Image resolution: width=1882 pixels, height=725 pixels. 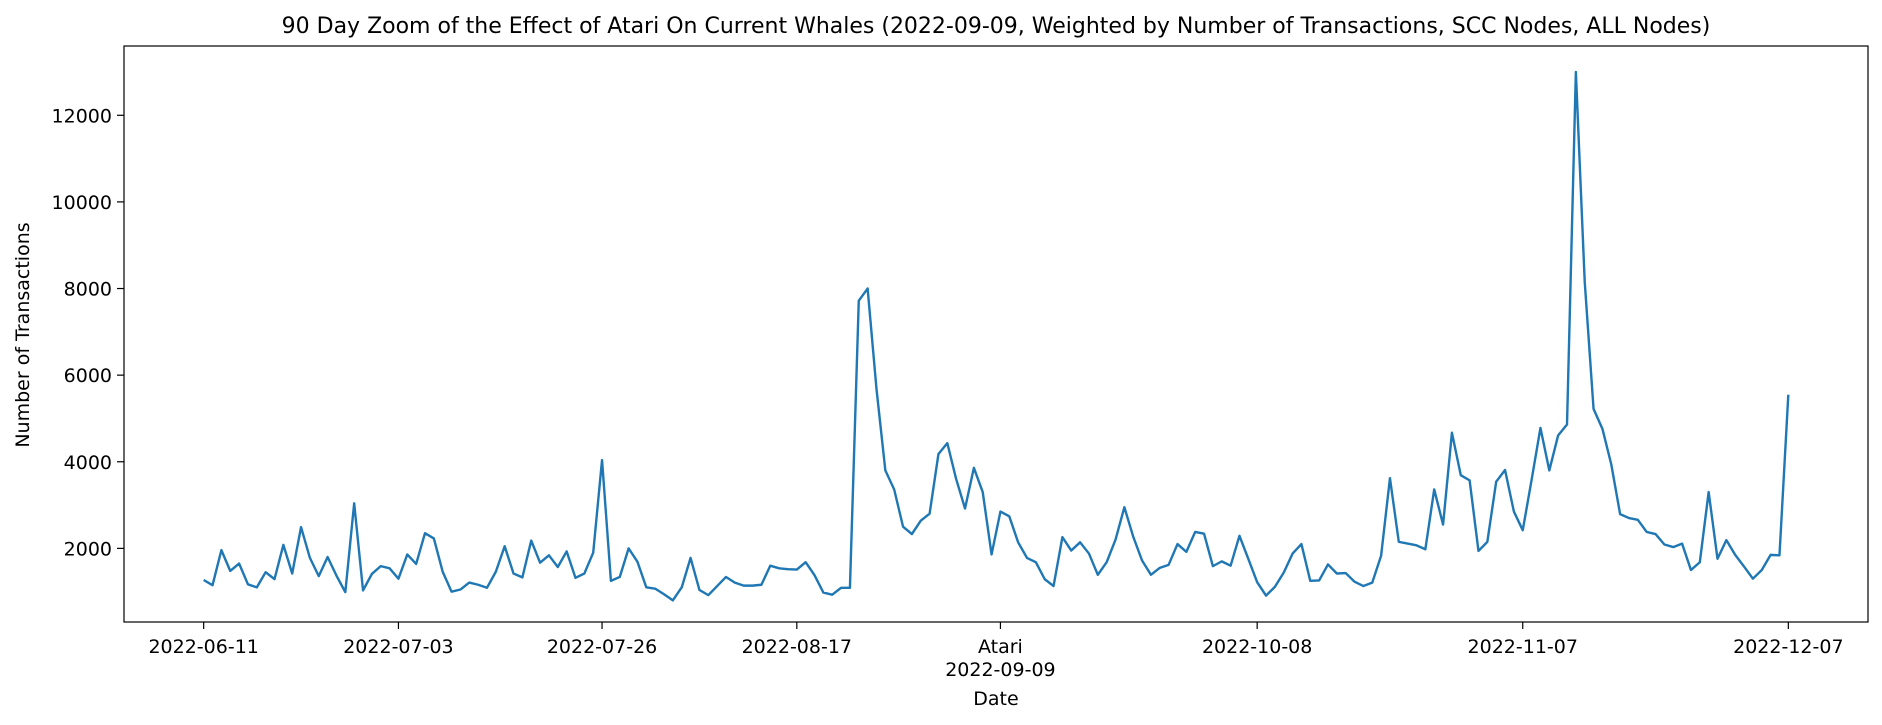 I want to click on x-tick-label: 2022-11-07, so click(x=1523, y=647).